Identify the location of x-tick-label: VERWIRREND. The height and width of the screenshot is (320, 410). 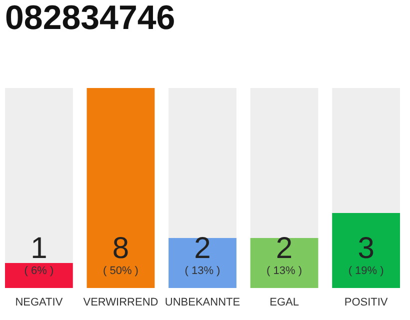
(120, 302).